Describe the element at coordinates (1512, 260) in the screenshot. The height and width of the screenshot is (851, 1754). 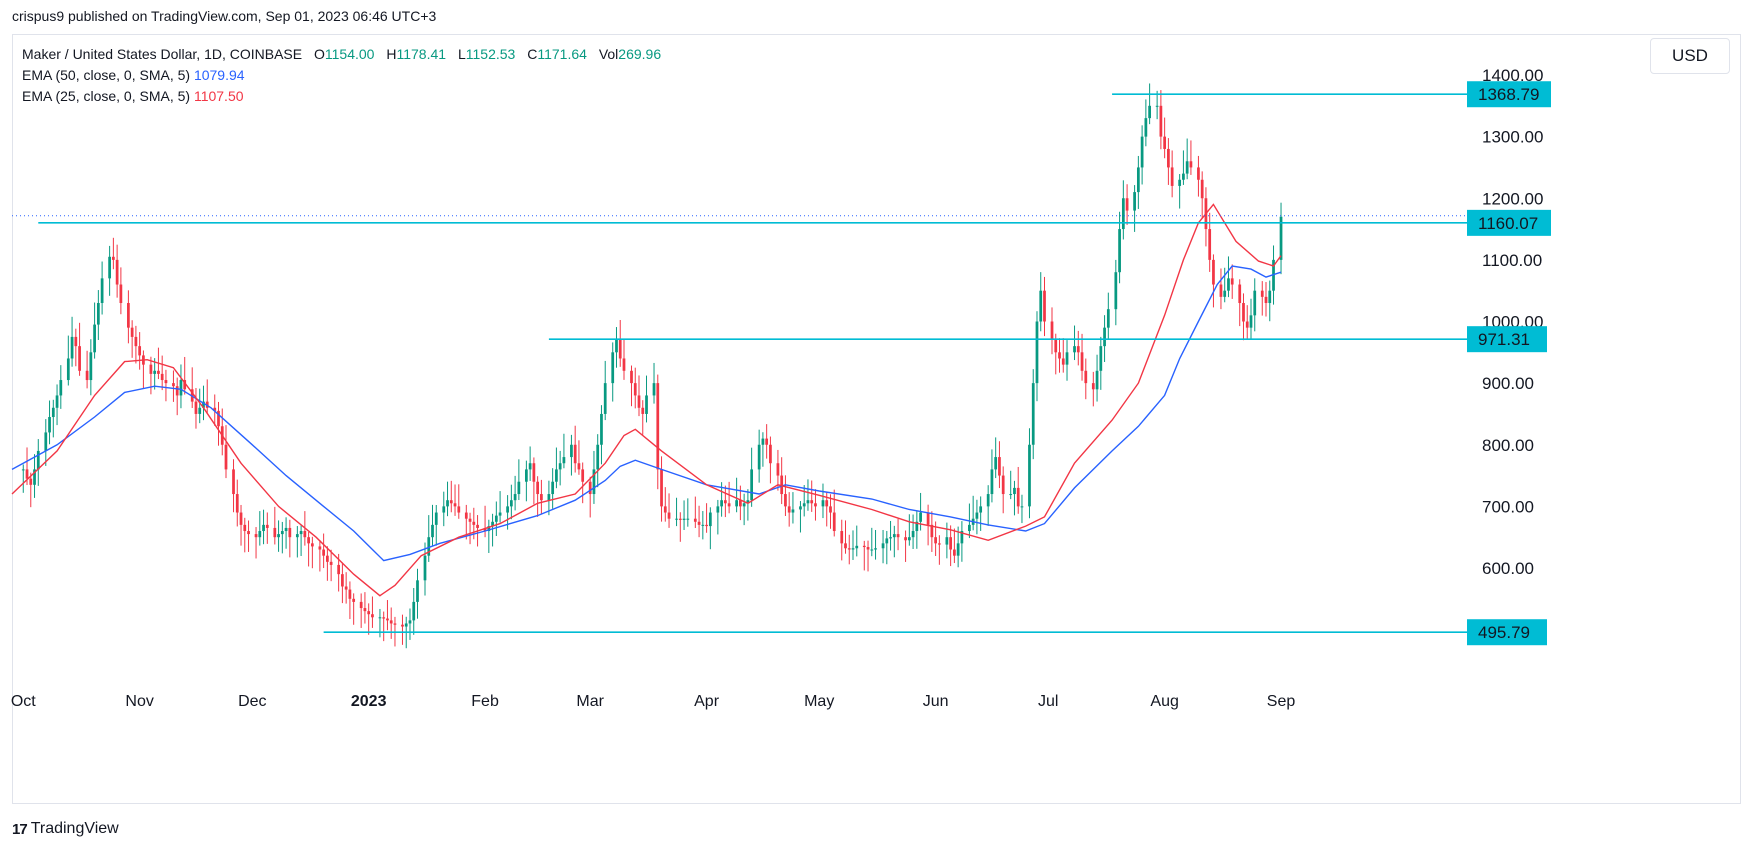
I see `y-tick-label: 1100.00` at that location.